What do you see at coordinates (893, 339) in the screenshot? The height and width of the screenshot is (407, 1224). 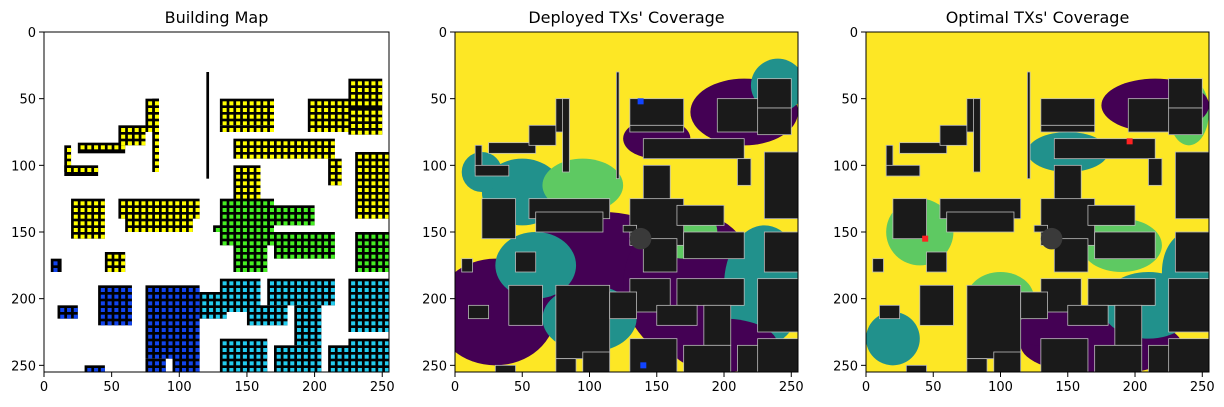 I see `coverage-zone` at bounding box center [893, 339].